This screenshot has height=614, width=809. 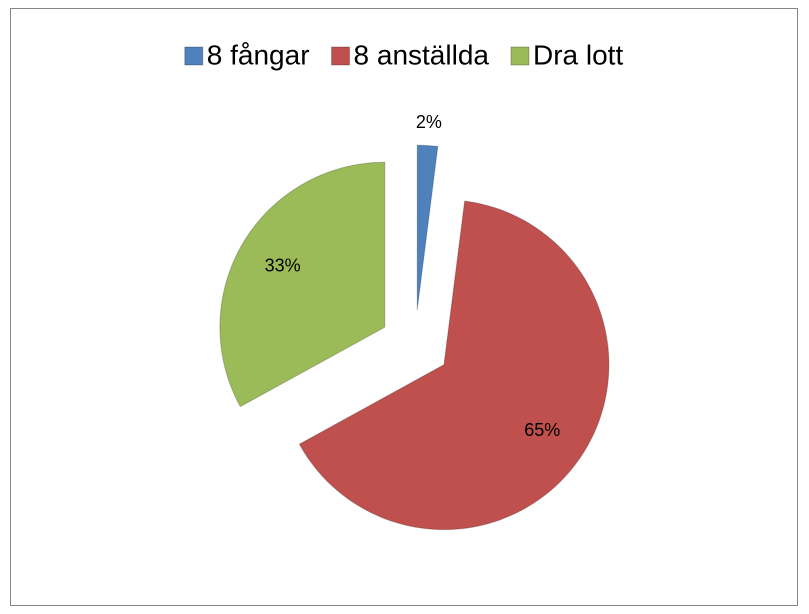 What do you see at coordinates (422, 54) in the screenshot?
I see `legend-label: 8 anställda` at bounding box center [422, 54].